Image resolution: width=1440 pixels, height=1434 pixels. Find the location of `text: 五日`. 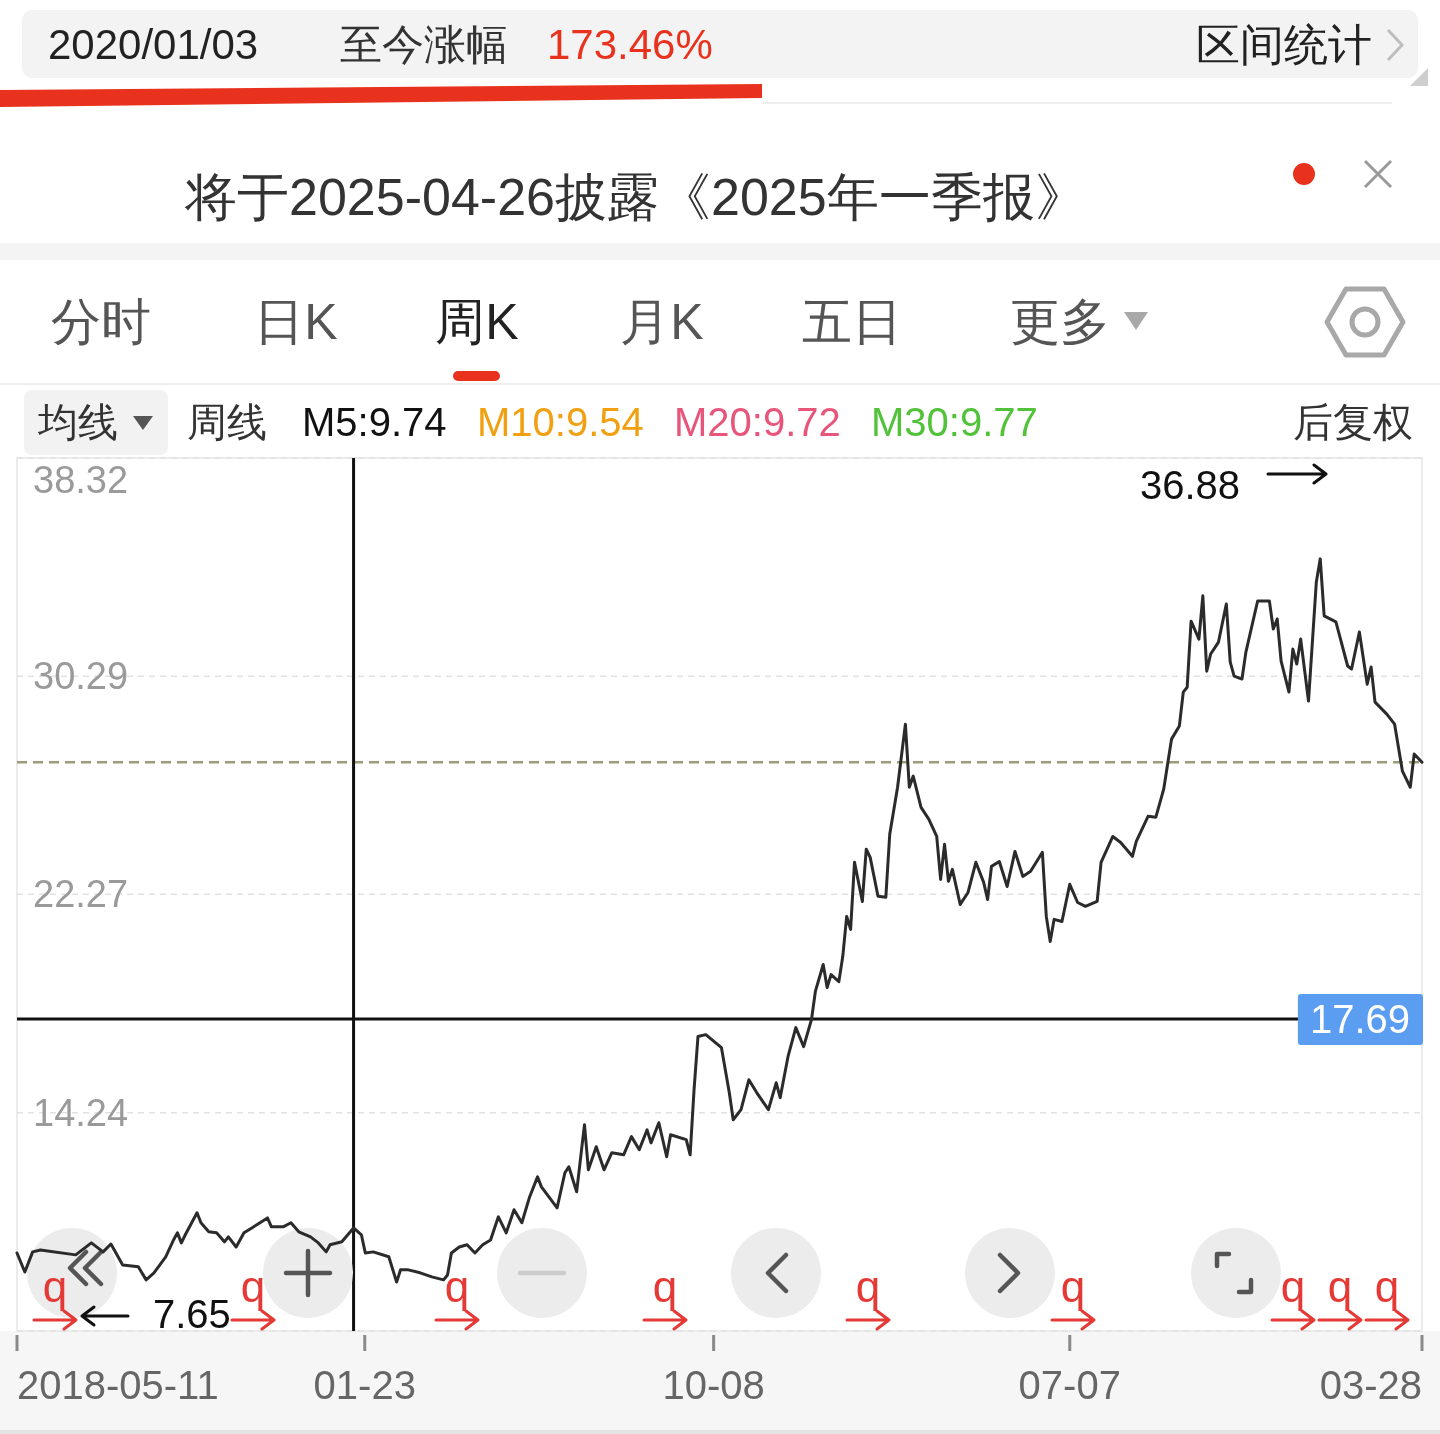

text: 五日 is located at coordinates (852, 322).